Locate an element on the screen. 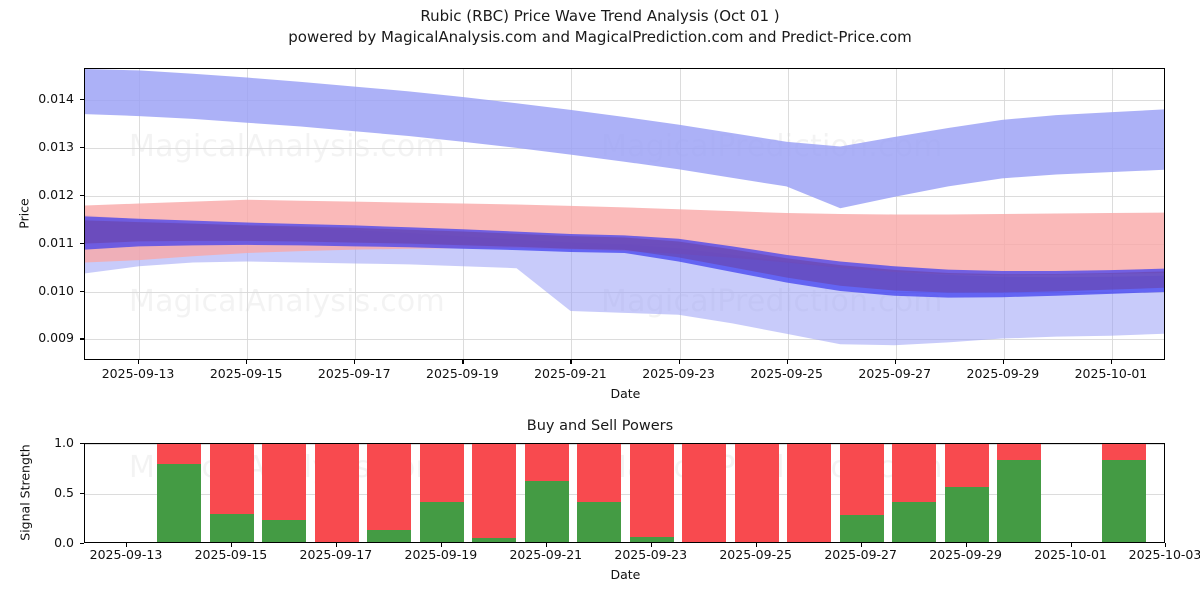 This screenshot has height=600, width=1200. band-core-purple is located at coordinates (624, 256).